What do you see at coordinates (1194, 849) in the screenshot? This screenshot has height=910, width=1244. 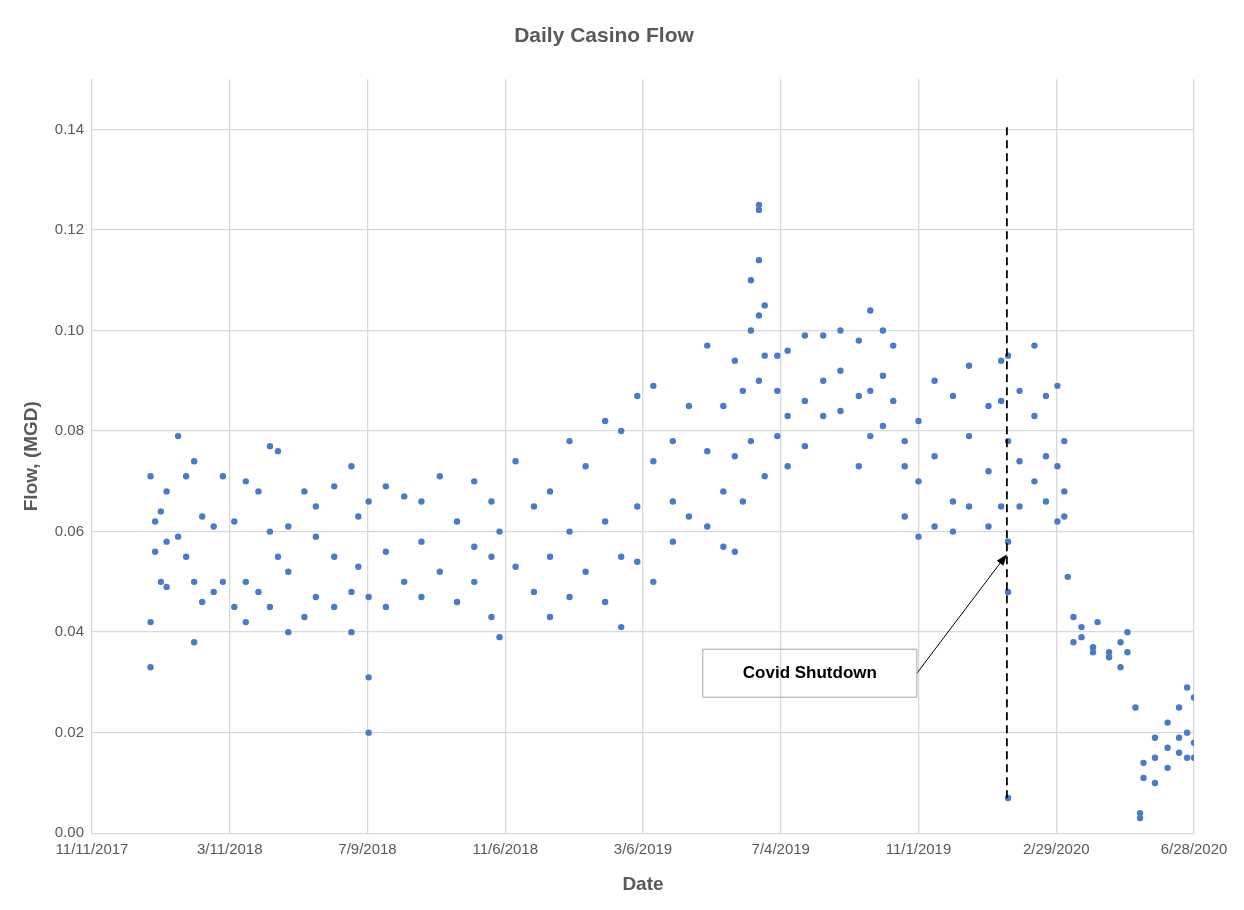 I see `x-tick-label: 6/28/2020` at bounding box center [1194, 849].